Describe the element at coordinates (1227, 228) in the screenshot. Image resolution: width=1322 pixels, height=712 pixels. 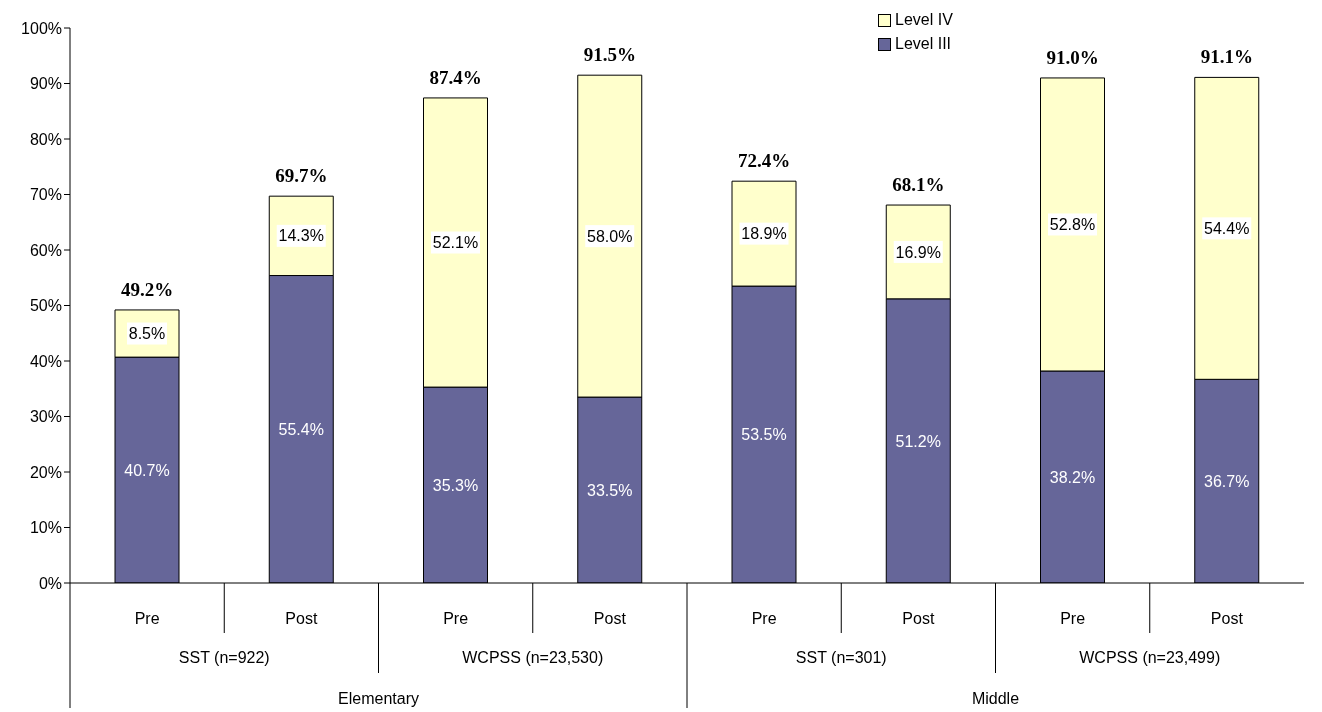
I see `data-label: 54.4%` at that location.